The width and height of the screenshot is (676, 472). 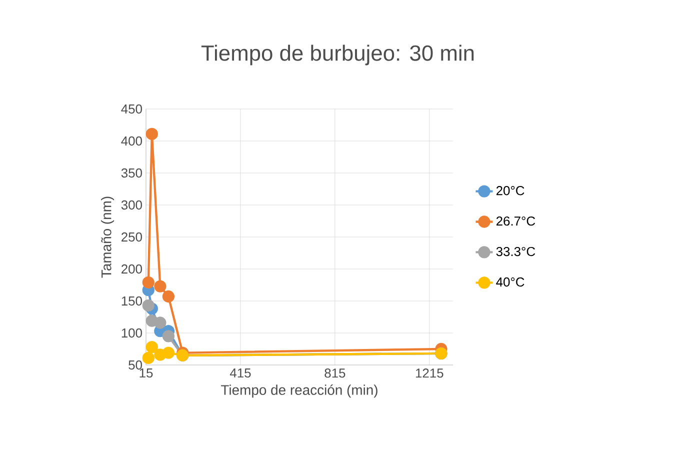 What do you see at coordinates (337, 55) in the screenshot?
I see `chart-title: Tiempo de burbujeo: 30 min` at bounding box center [337, 55].